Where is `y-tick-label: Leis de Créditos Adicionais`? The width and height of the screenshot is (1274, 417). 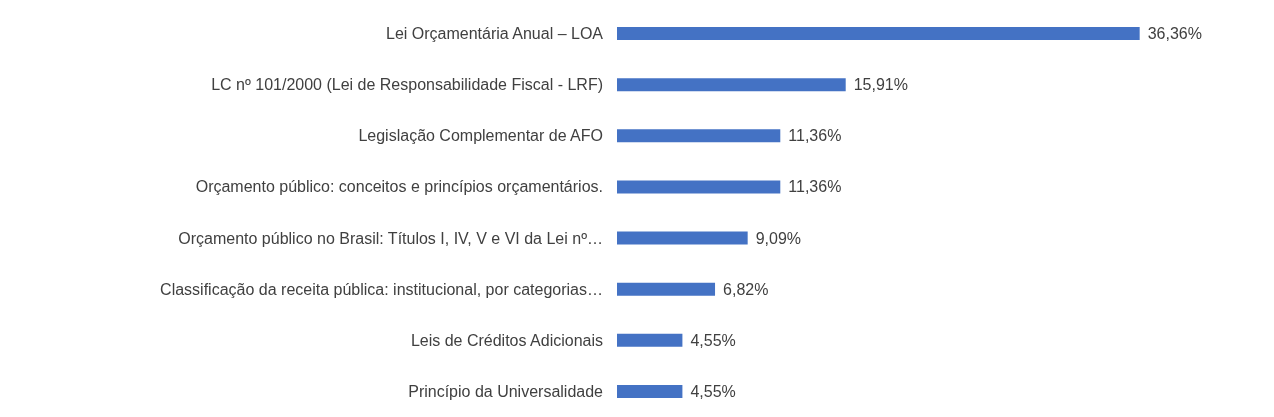 y-tick-label: Leis de Créditos Adicionais is located at coordinates (506, 340).